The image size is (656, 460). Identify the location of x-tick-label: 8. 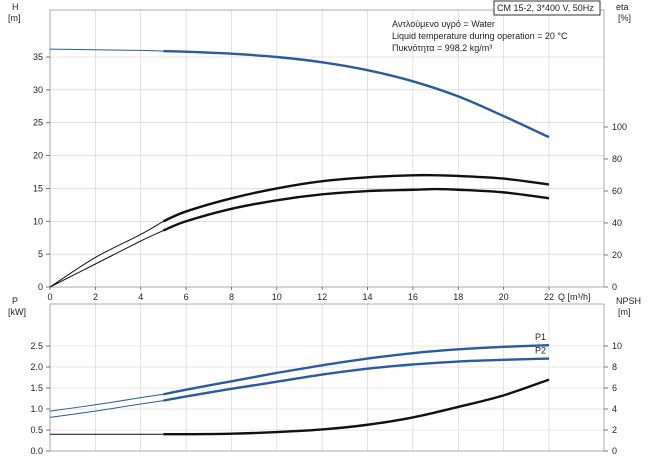
(231, 297).